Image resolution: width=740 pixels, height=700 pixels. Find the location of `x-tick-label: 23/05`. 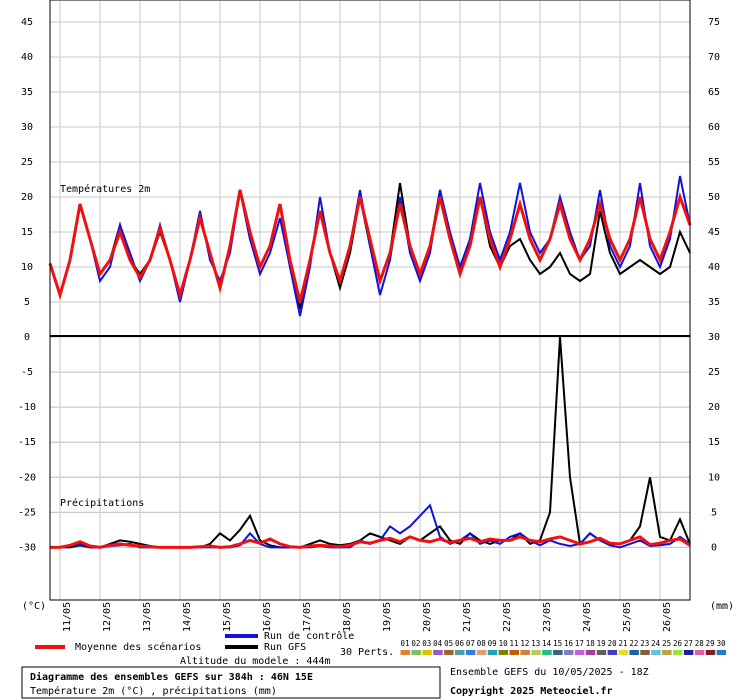

x-tick-label: 23/05 is located at coordinates (547, 617).